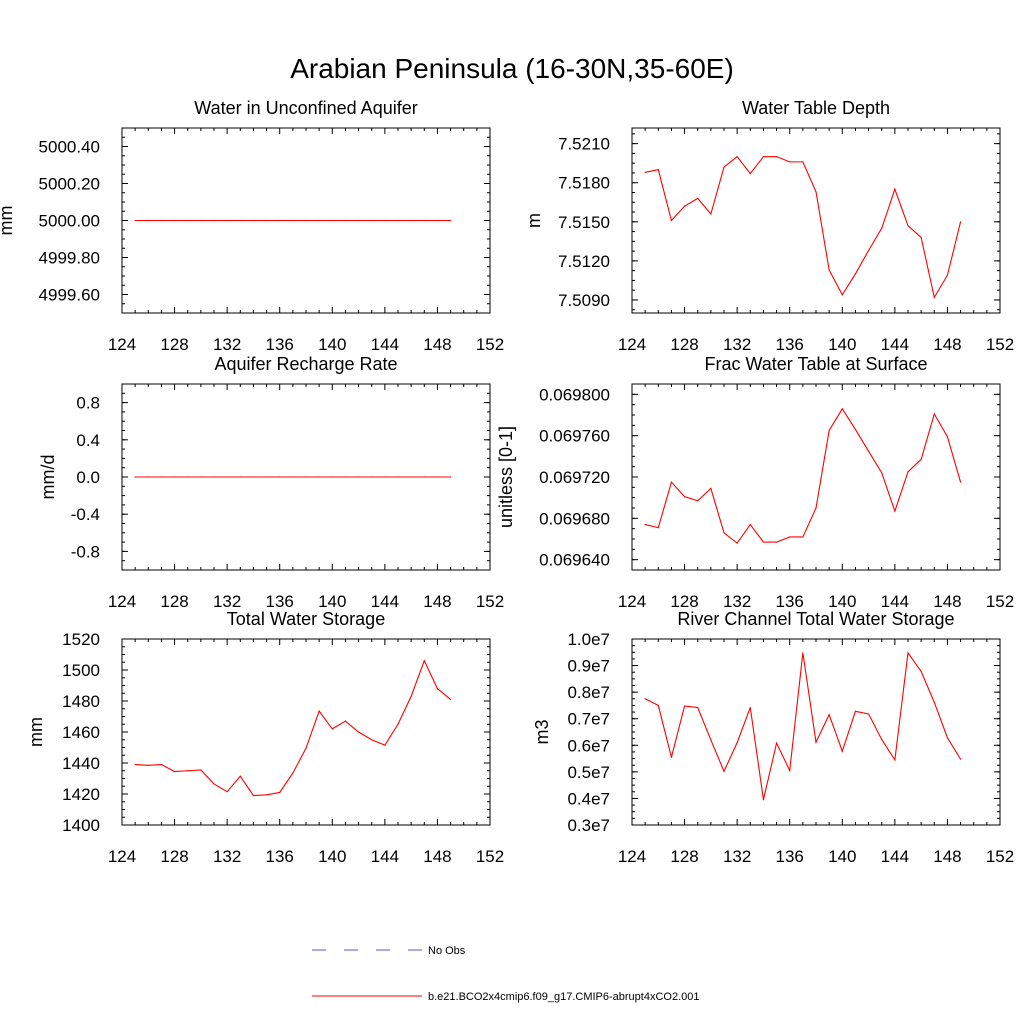 The height and width of the screenshot is (1024, 1024). I want to click on y-axis-label: unitless [0-1], so click(506, 477).